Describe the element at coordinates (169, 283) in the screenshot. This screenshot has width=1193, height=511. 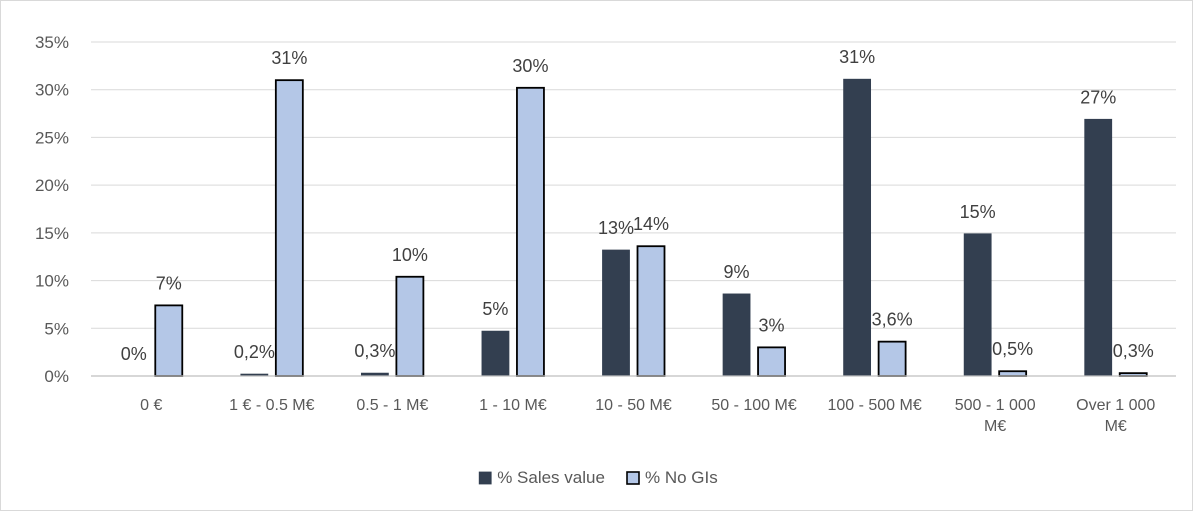
I see `data-label-no-gis: 7%` at that location.